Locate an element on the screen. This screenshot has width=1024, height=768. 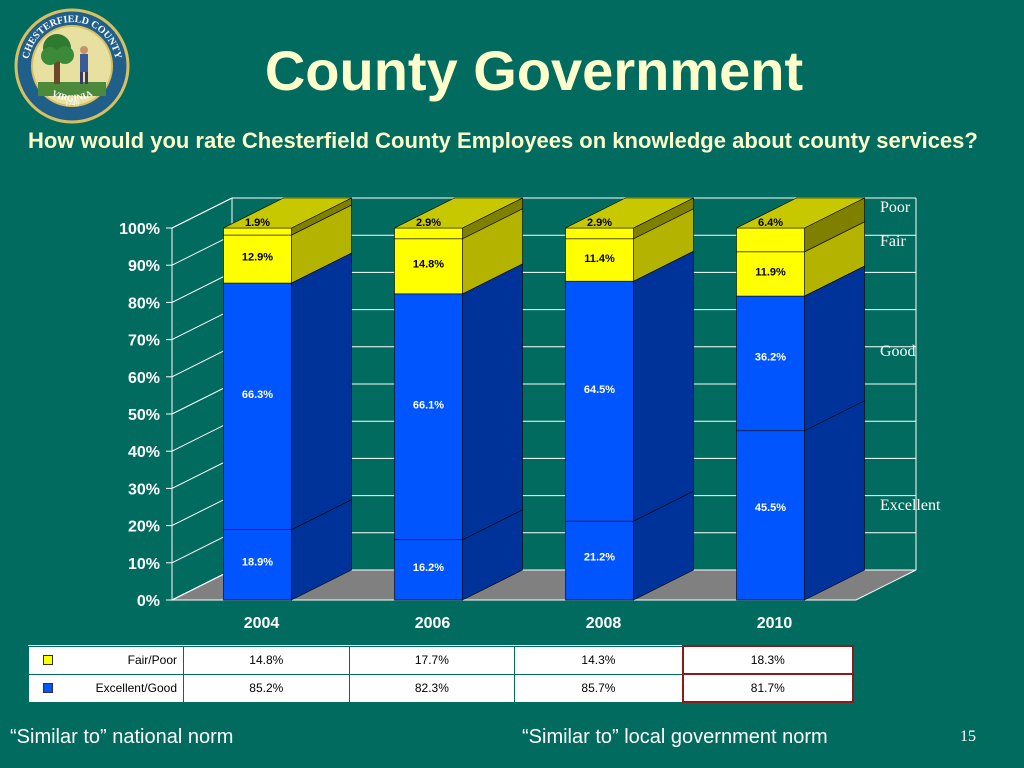
y-tick-label: 20% is located at coordinates (144, 527).